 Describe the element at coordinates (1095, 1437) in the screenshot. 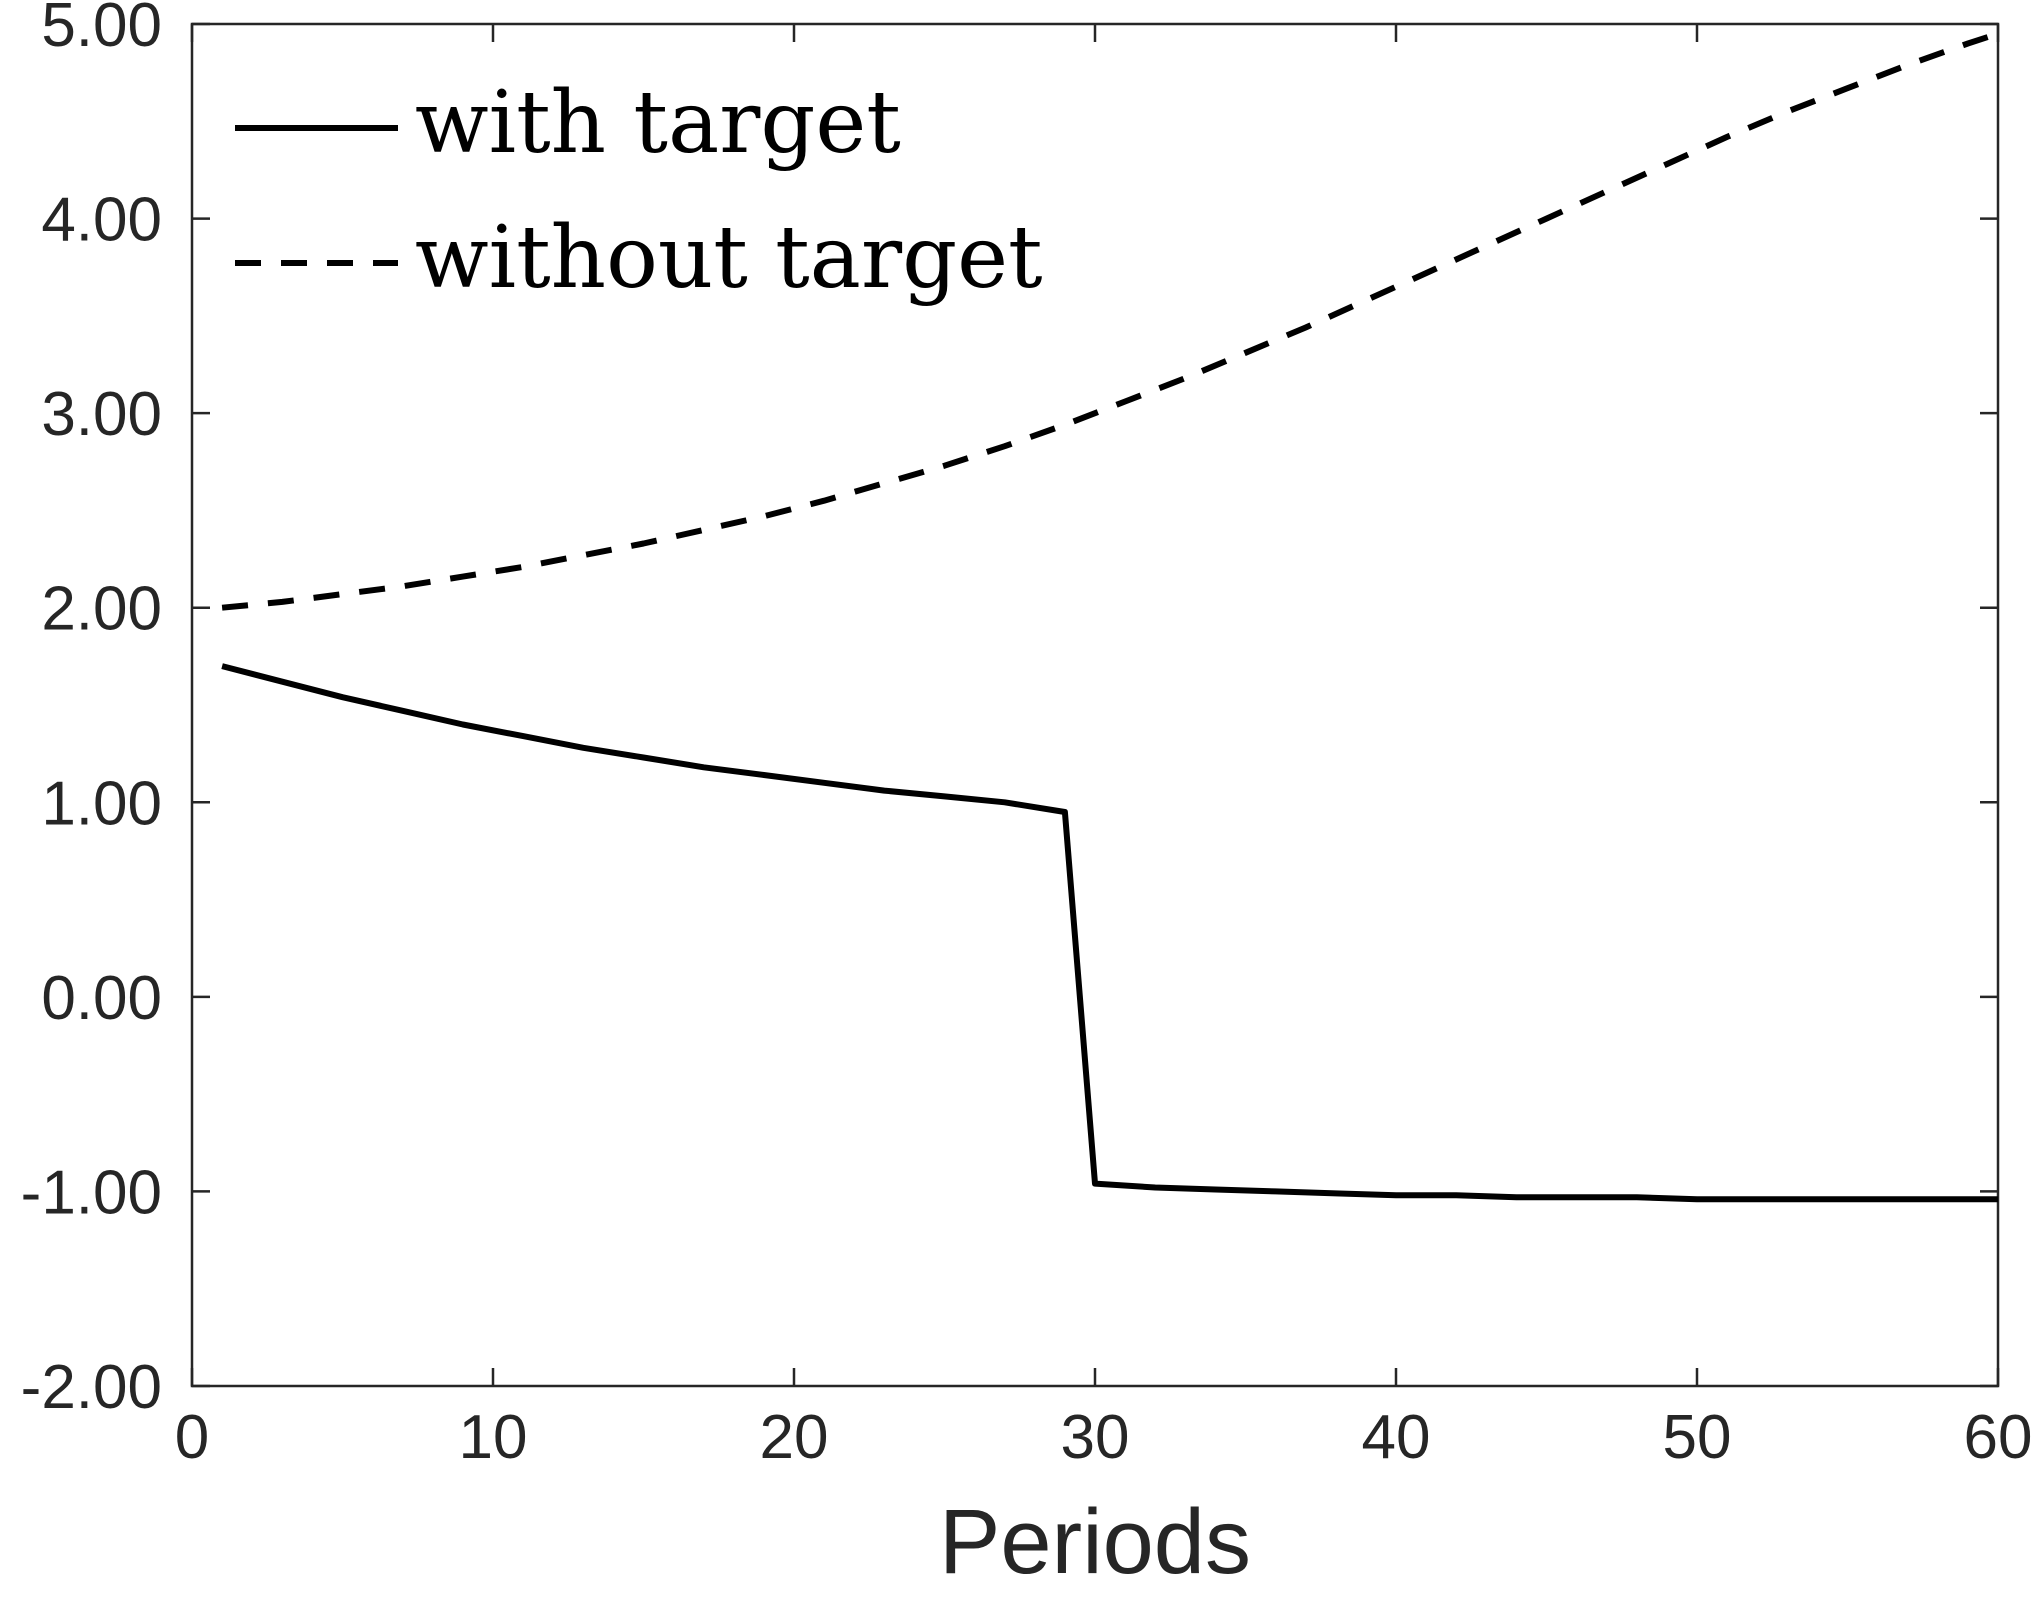

I see `x-tick-label: 30` at that location.